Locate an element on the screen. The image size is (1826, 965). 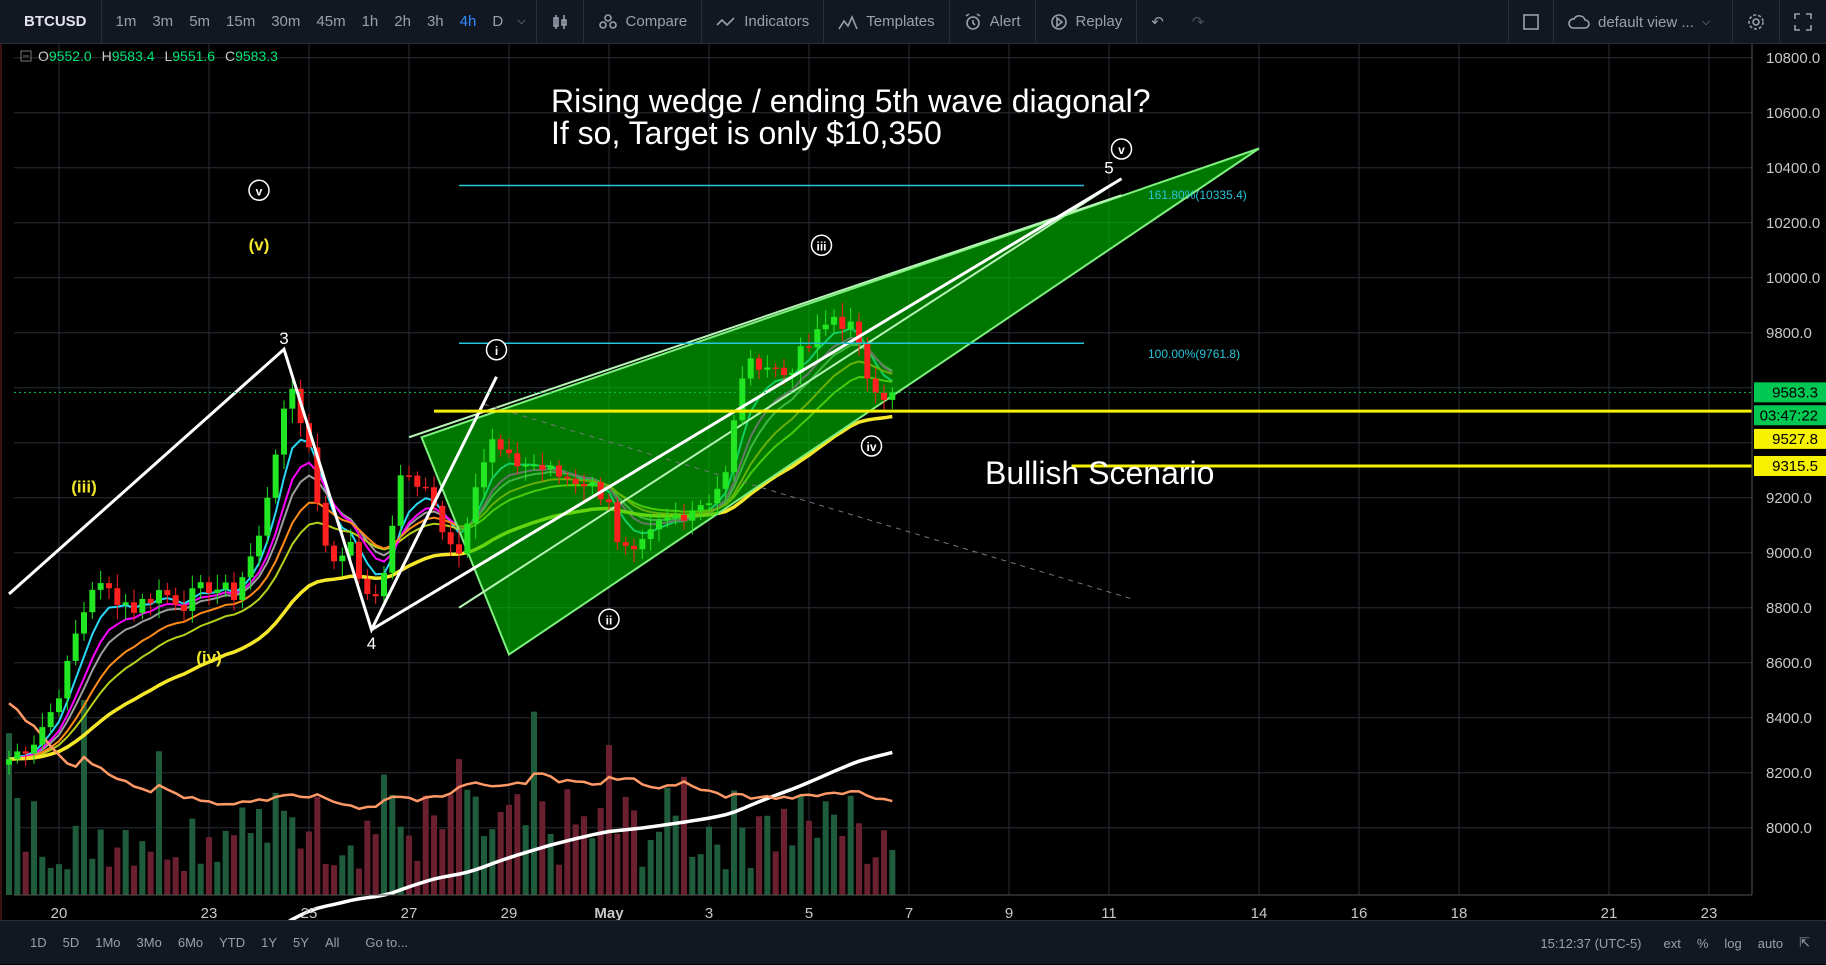
compare-button: Compare is located at coordinates (642, 22).